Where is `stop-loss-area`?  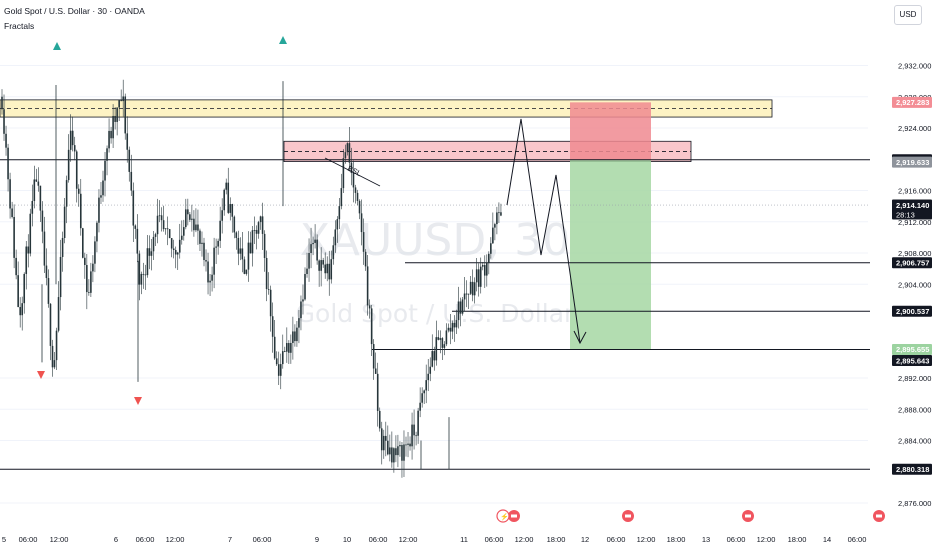
stop-loss-area is located at coordinates (610, 131).